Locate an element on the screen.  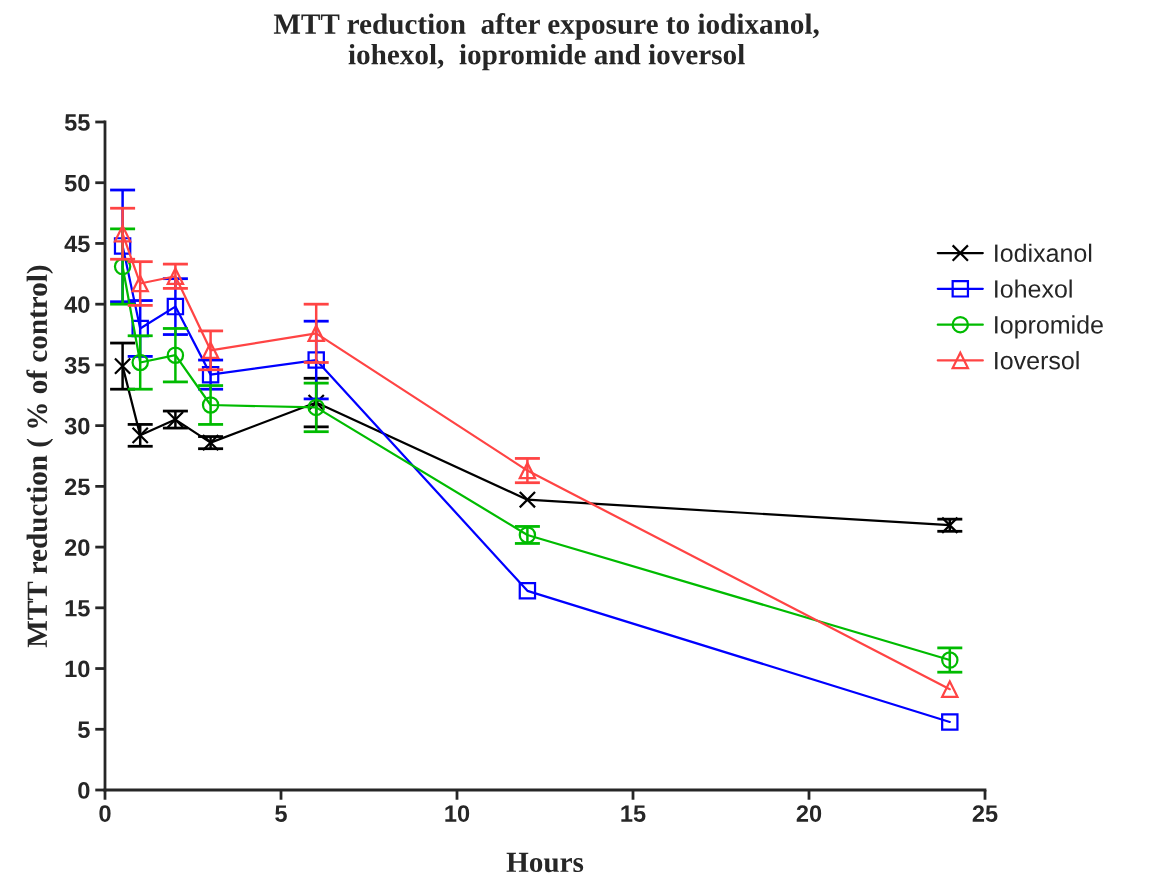
y-tick-label: 0 is located at coordinates (84, 790).